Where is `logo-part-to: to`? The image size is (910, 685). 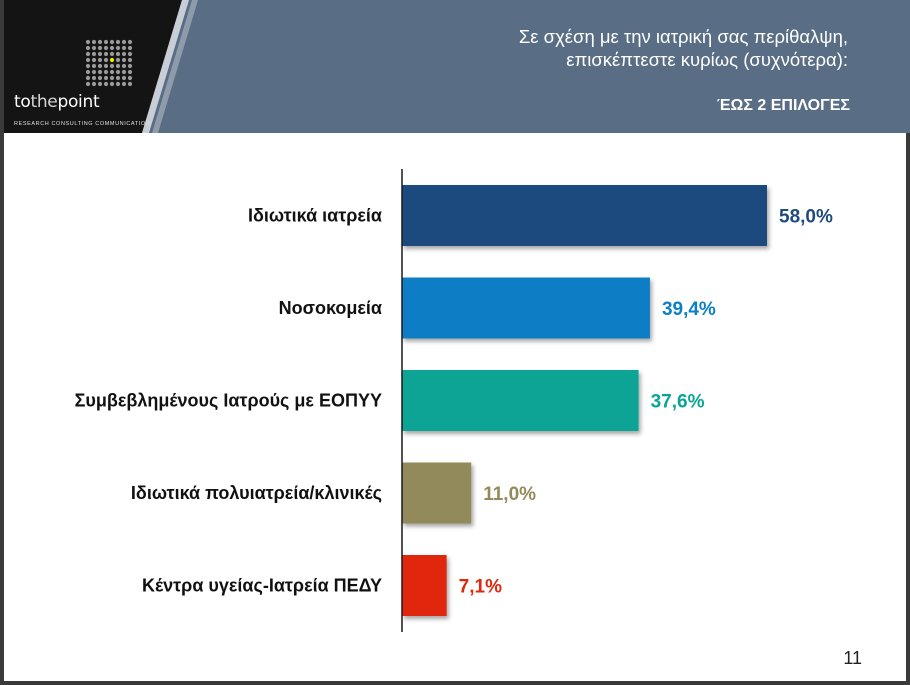 logo-part-to: to is located at coordinates (22, 102).